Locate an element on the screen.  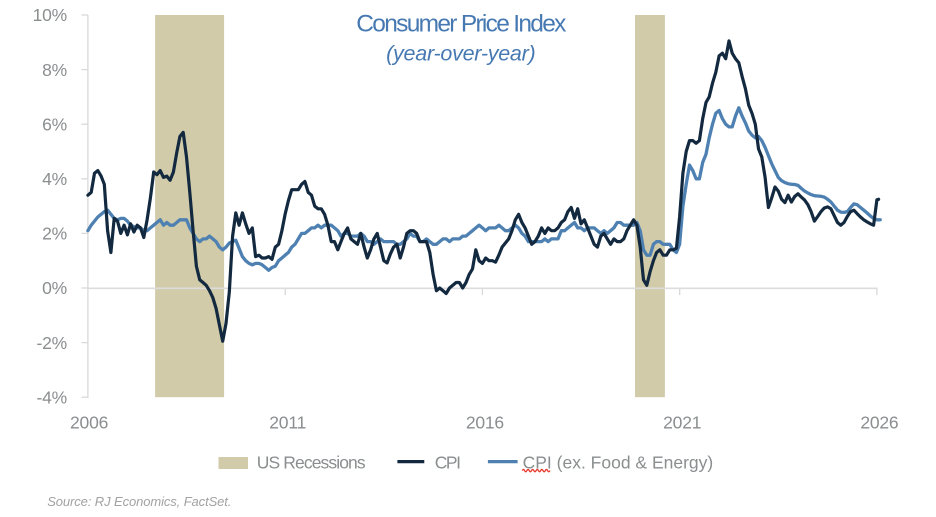
svg-text: -2% is located at coordinates (51, 343).